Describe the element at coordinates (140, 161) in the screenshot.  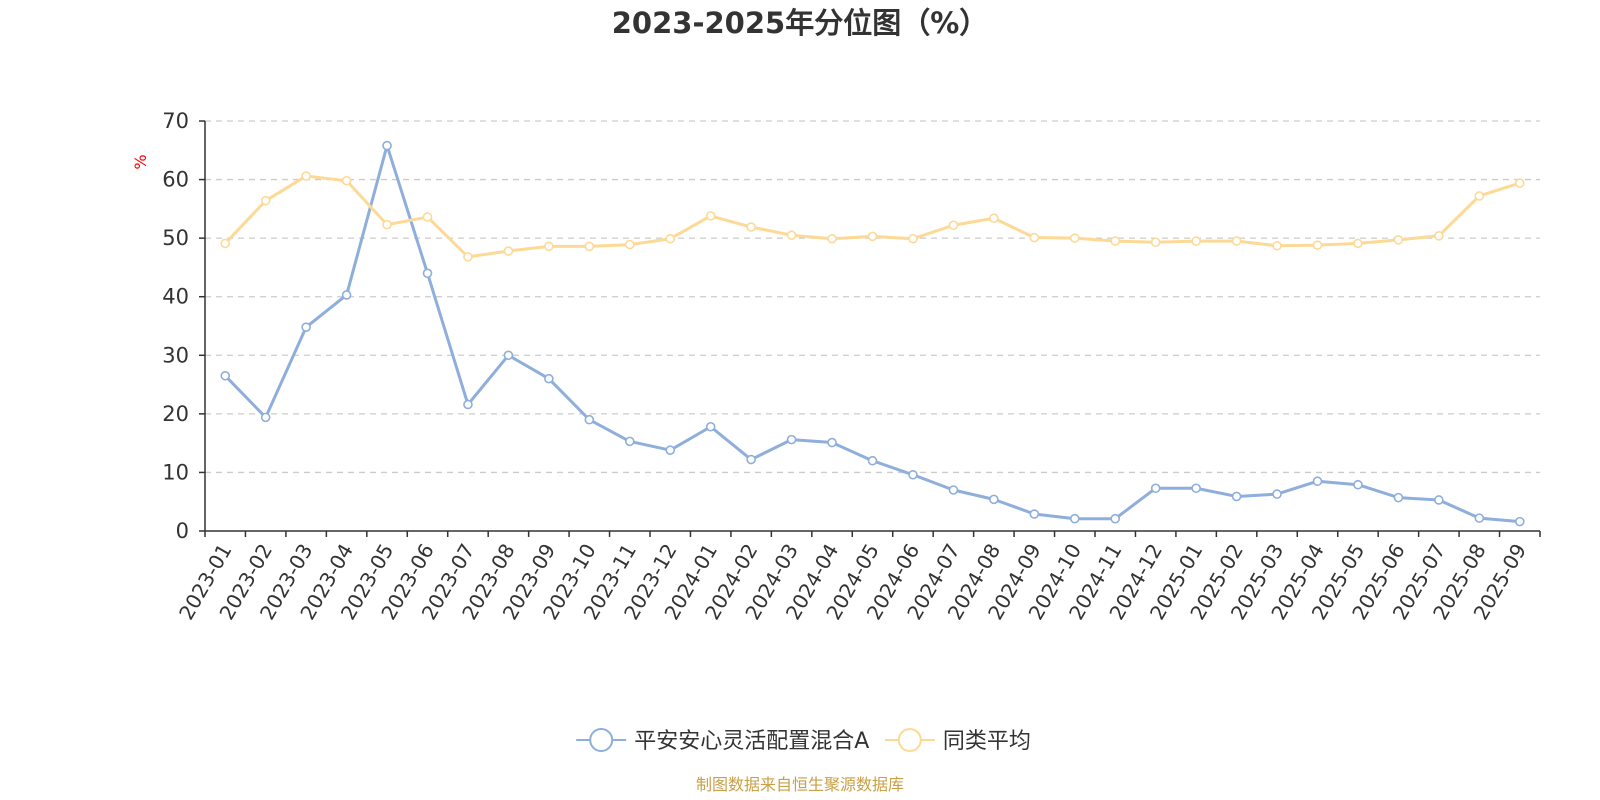
I see `y-axis-label: %` at that location.